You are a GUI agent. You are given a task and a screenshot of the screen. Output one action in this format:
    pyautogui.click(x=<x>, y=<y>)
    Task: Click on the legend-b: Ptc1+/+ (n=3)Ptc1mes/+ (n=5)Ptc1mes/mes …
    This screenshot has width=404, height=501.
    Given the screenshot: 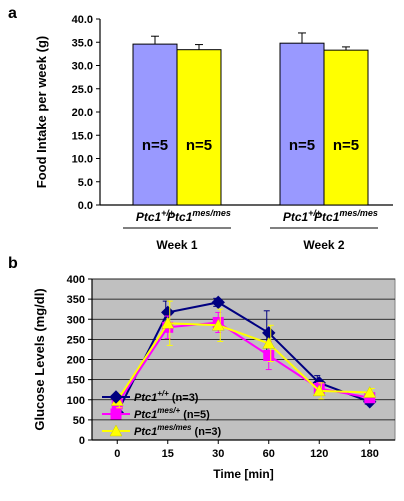 What is the action you would take?
    pyautogui.click(x=161, y=413)
    